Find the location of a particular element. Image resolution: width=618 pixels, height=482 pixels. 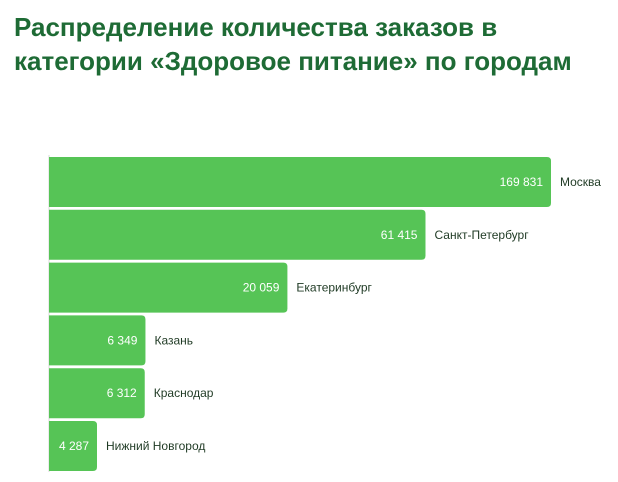

category-label: Краснодар is located at coordinates (184, 393).